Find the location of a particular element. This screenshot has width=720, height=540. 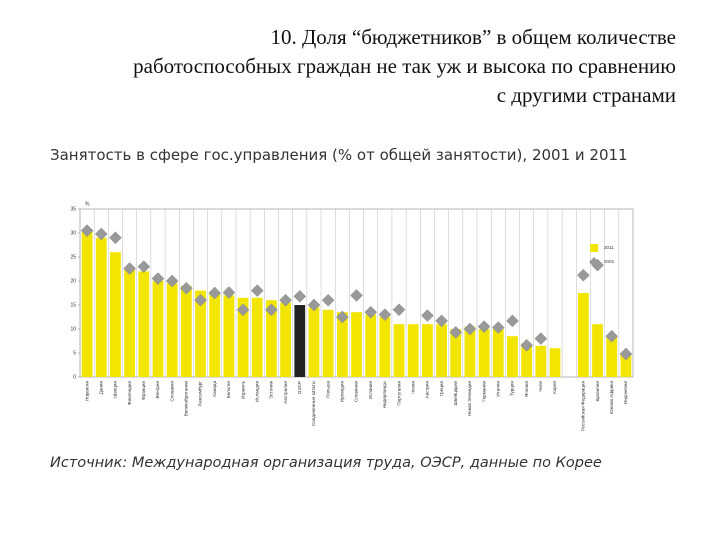

x-tick-label: Дания is located at coordinates (100, 387).